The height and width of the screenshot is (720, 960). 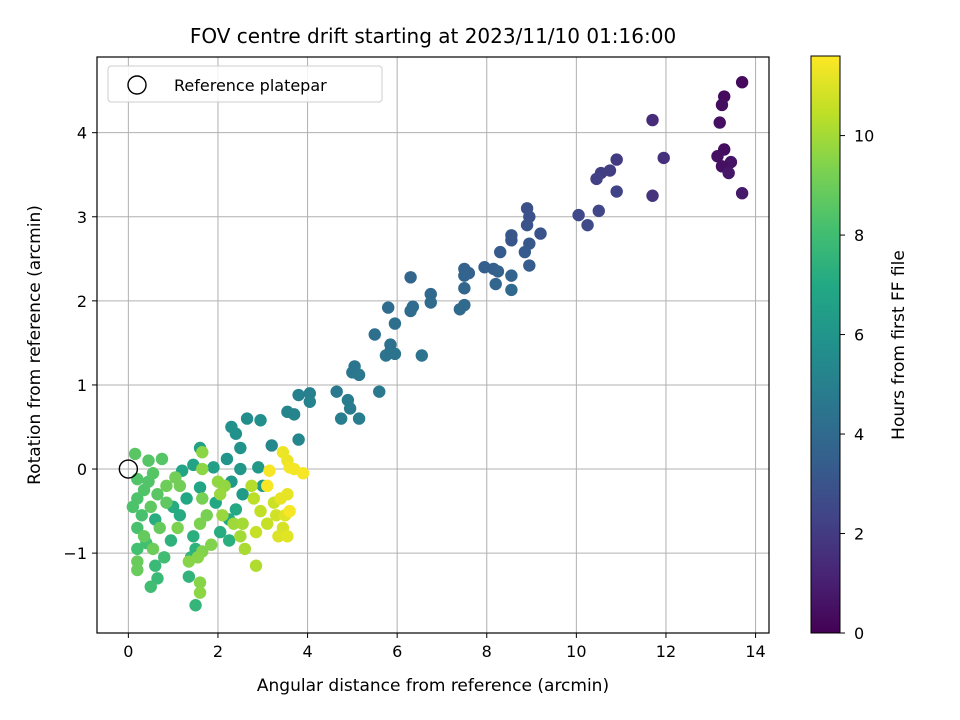 I want to click on x-tick-label: 0, so click(x=128, y=651).